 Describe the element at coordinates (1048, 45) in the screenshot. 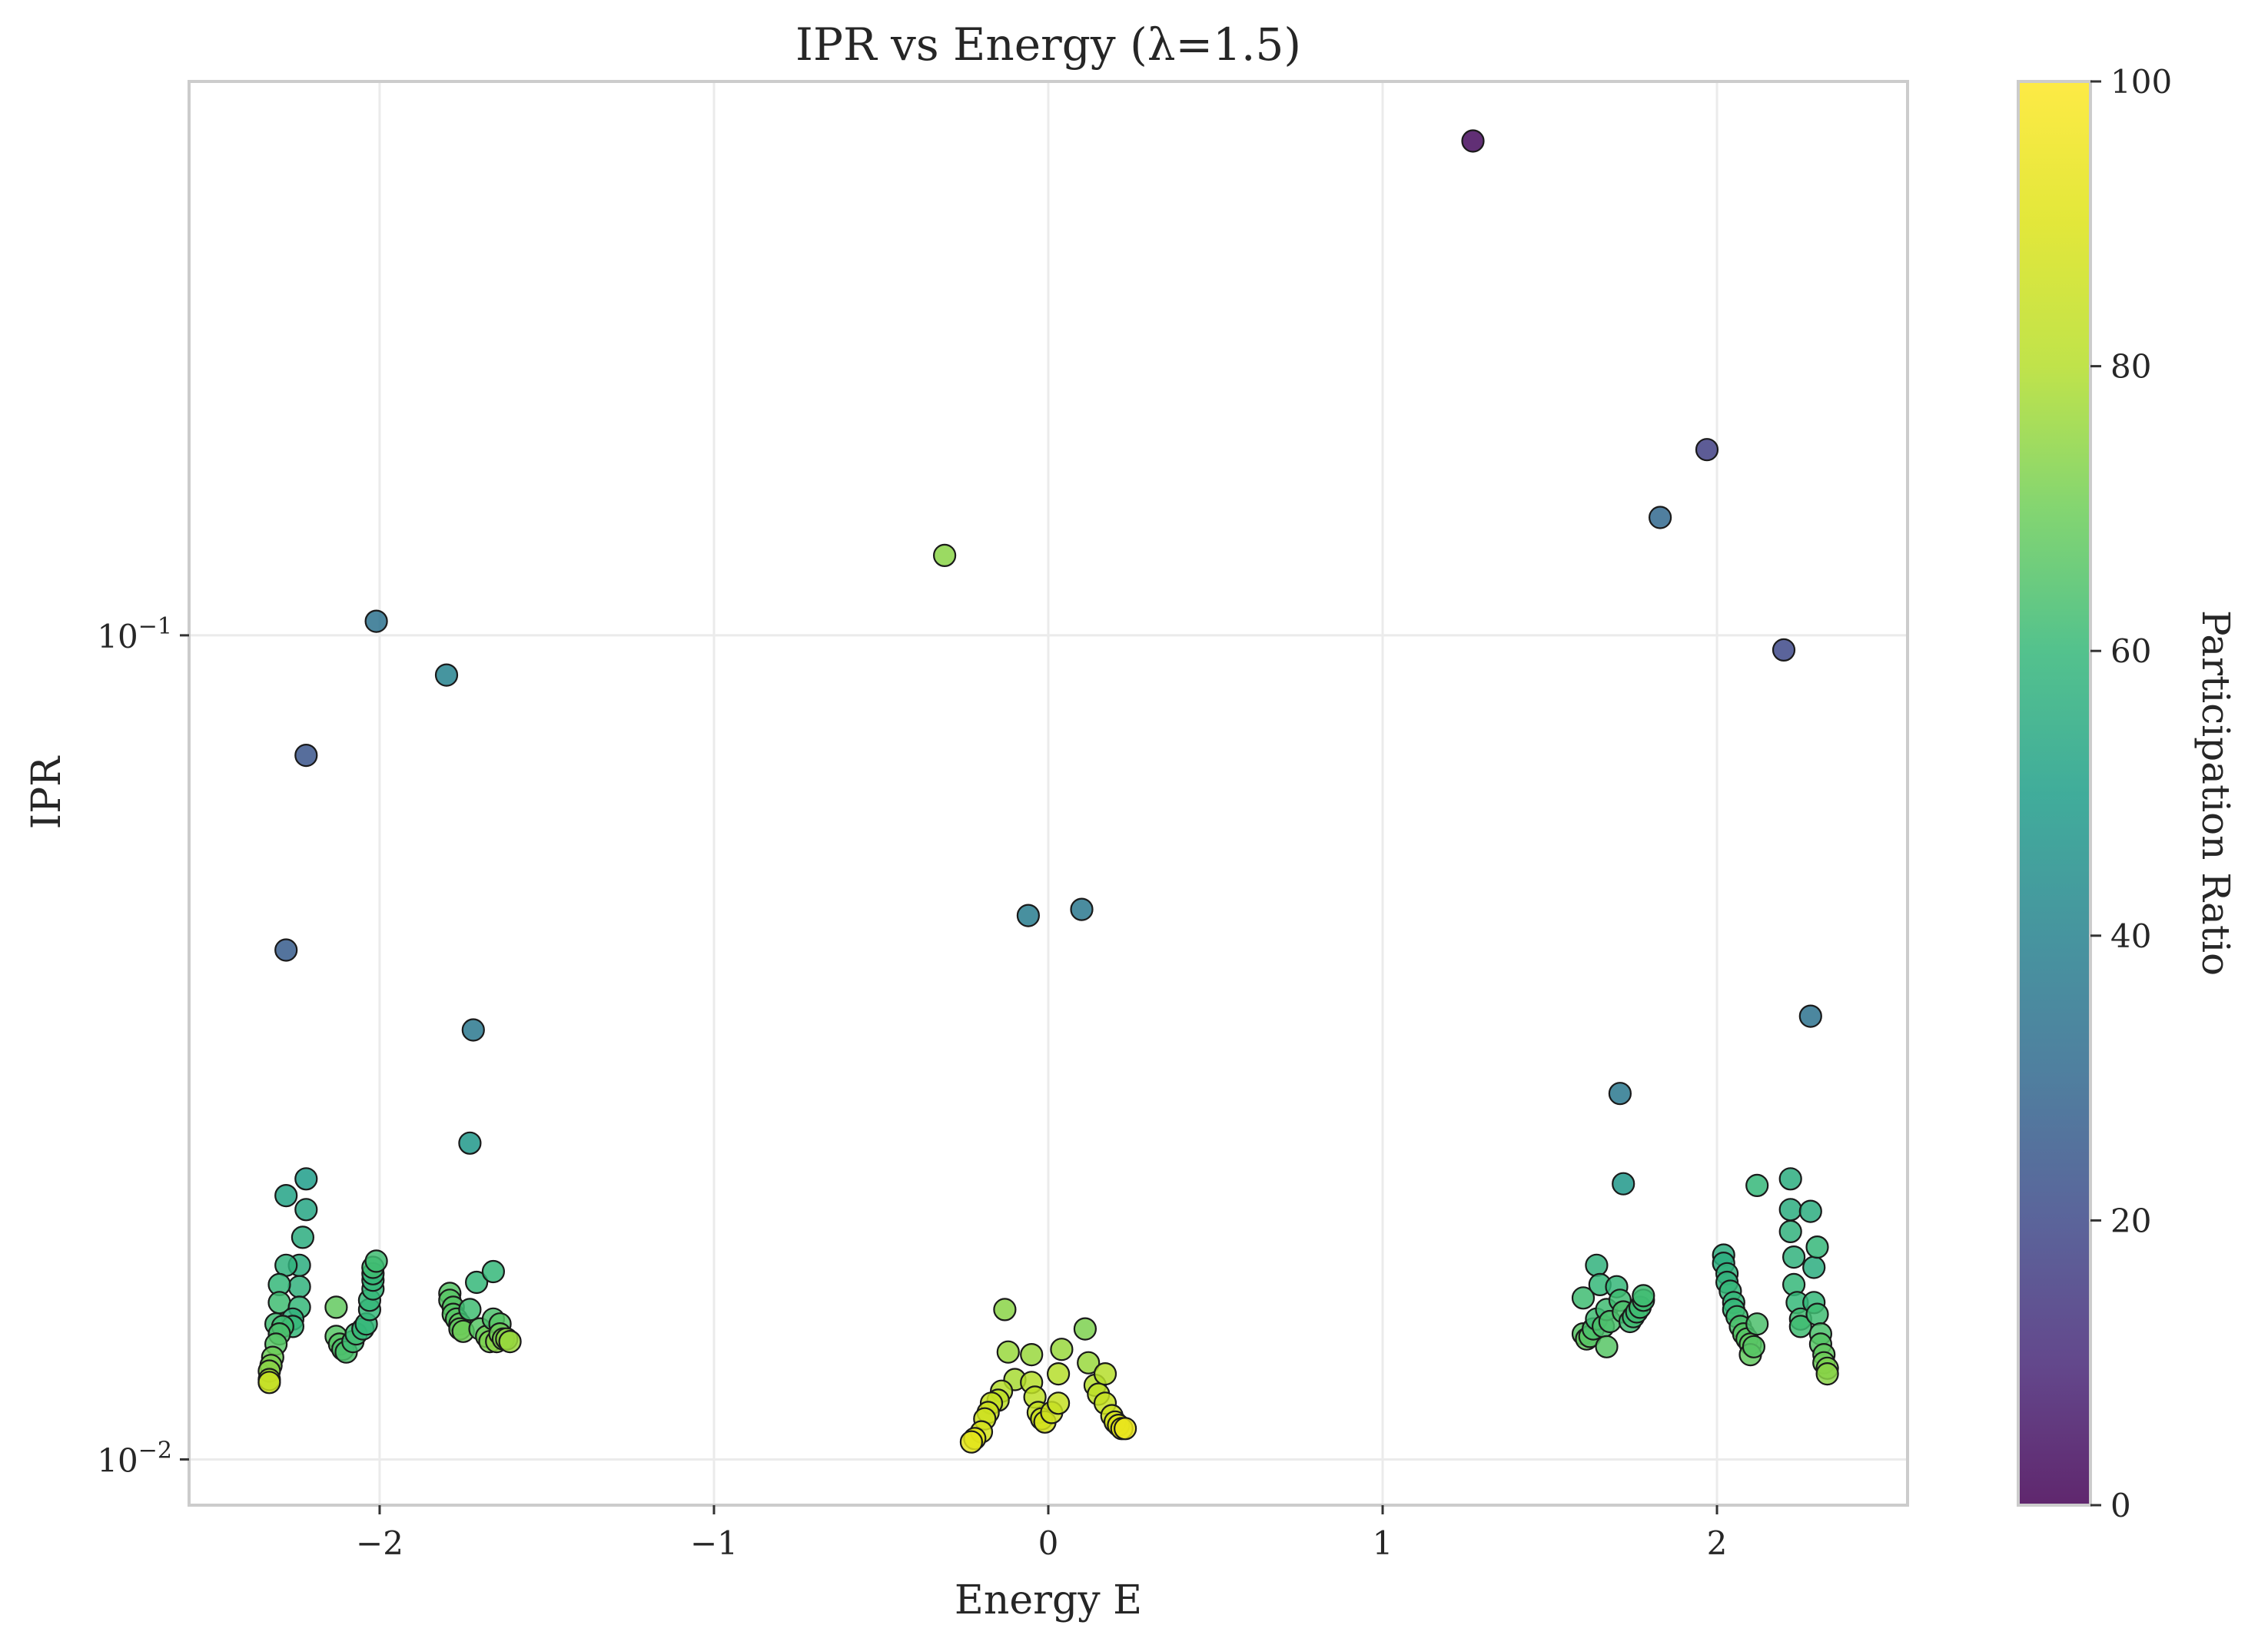

I see `chart-title: IPR vs Energy (λ=1.5)` at that location.